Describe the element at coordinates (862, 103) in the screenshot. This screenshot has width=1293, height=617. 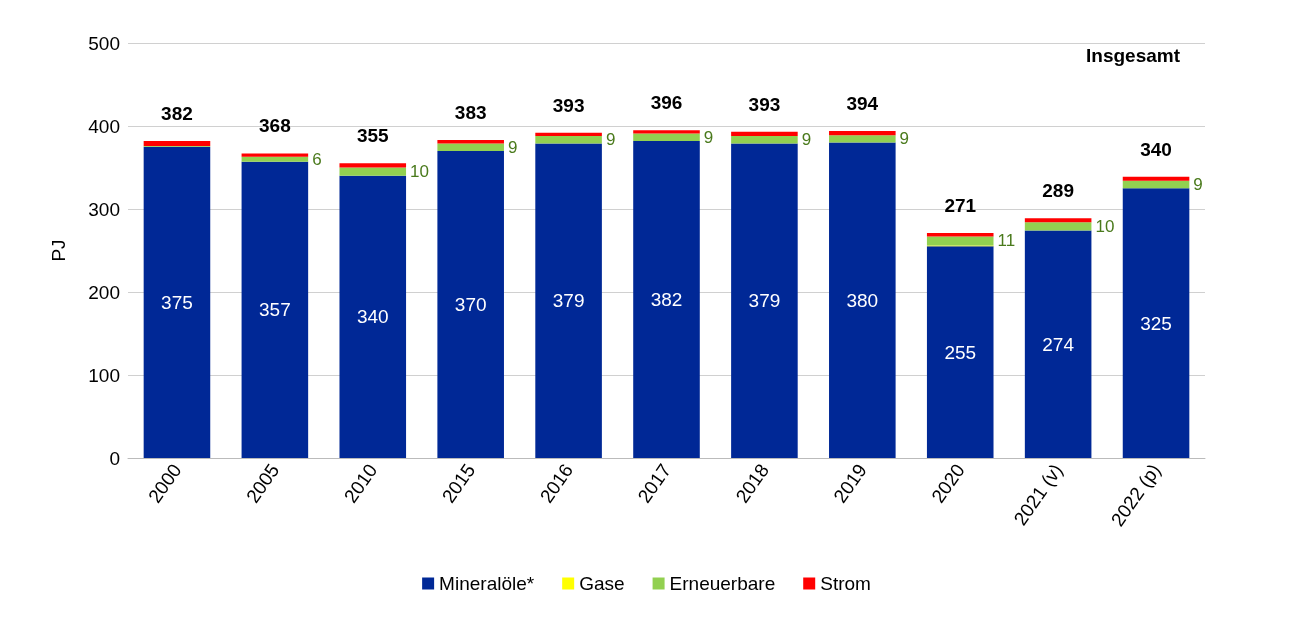
I see `total-label: 394` at that location.